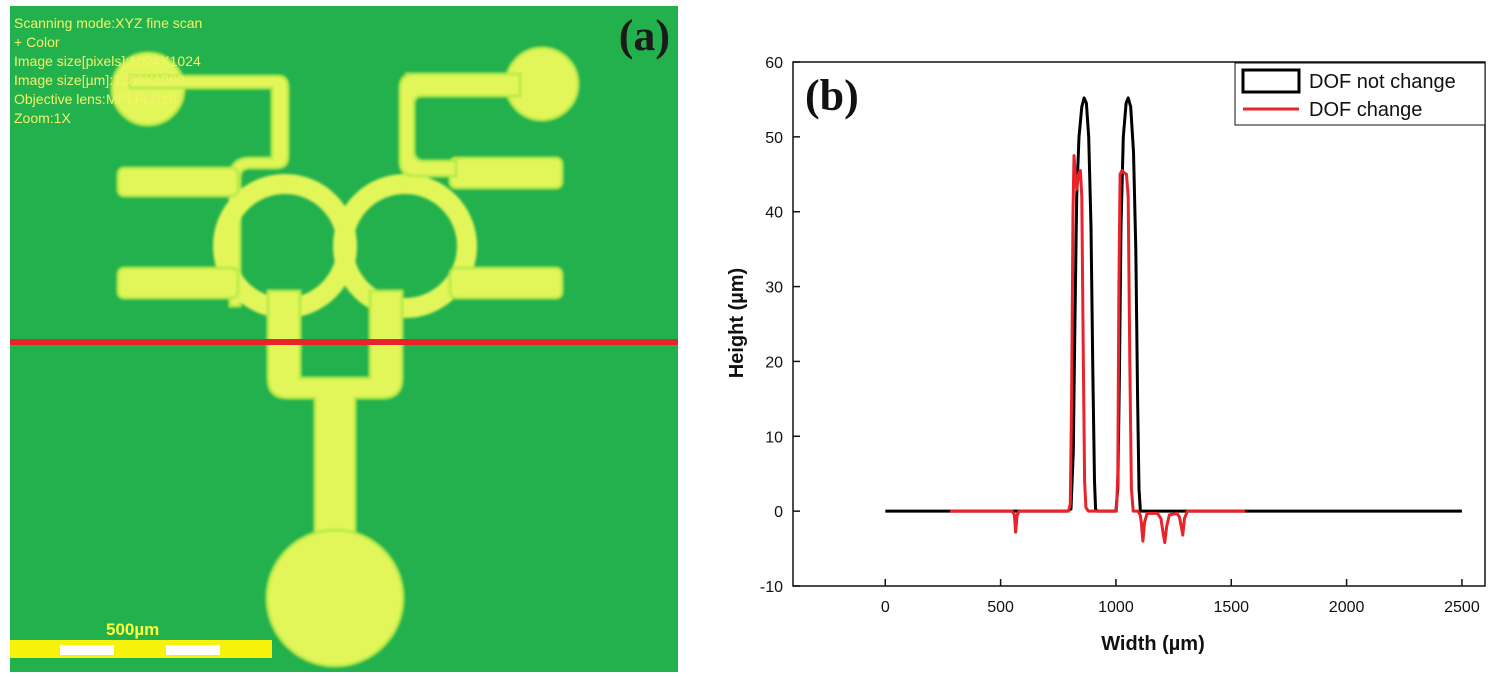  I want to click on overlay-line: Scanning mode:XYZ fine scan, so click(108, 23).